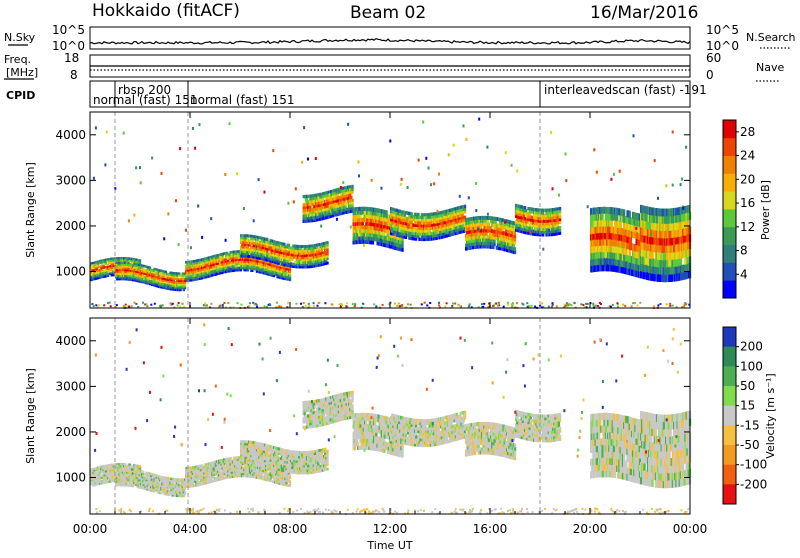 The height and width of the screenshot is (558, 800). What do you see at coordinates (722, 30) in the screenshot?
I see `noise-tick-top-right: 10^5` at bounding box center [722, 30].